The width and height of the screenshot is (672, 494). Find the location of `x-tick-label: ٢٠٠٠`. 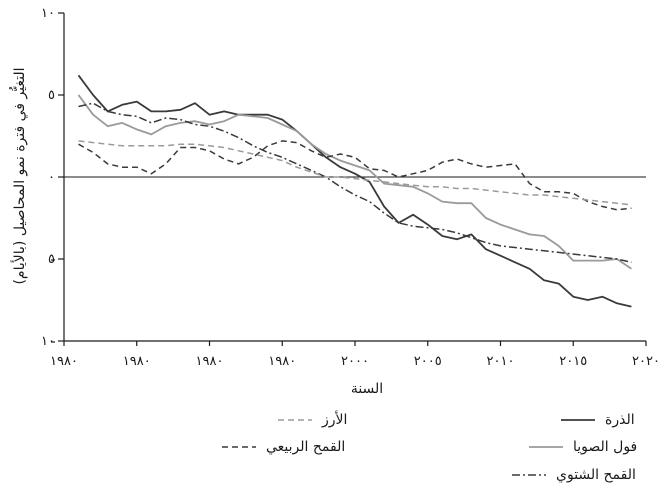

x-tick-label: ٢٠٠٠ is located at coordinates (355, 361).